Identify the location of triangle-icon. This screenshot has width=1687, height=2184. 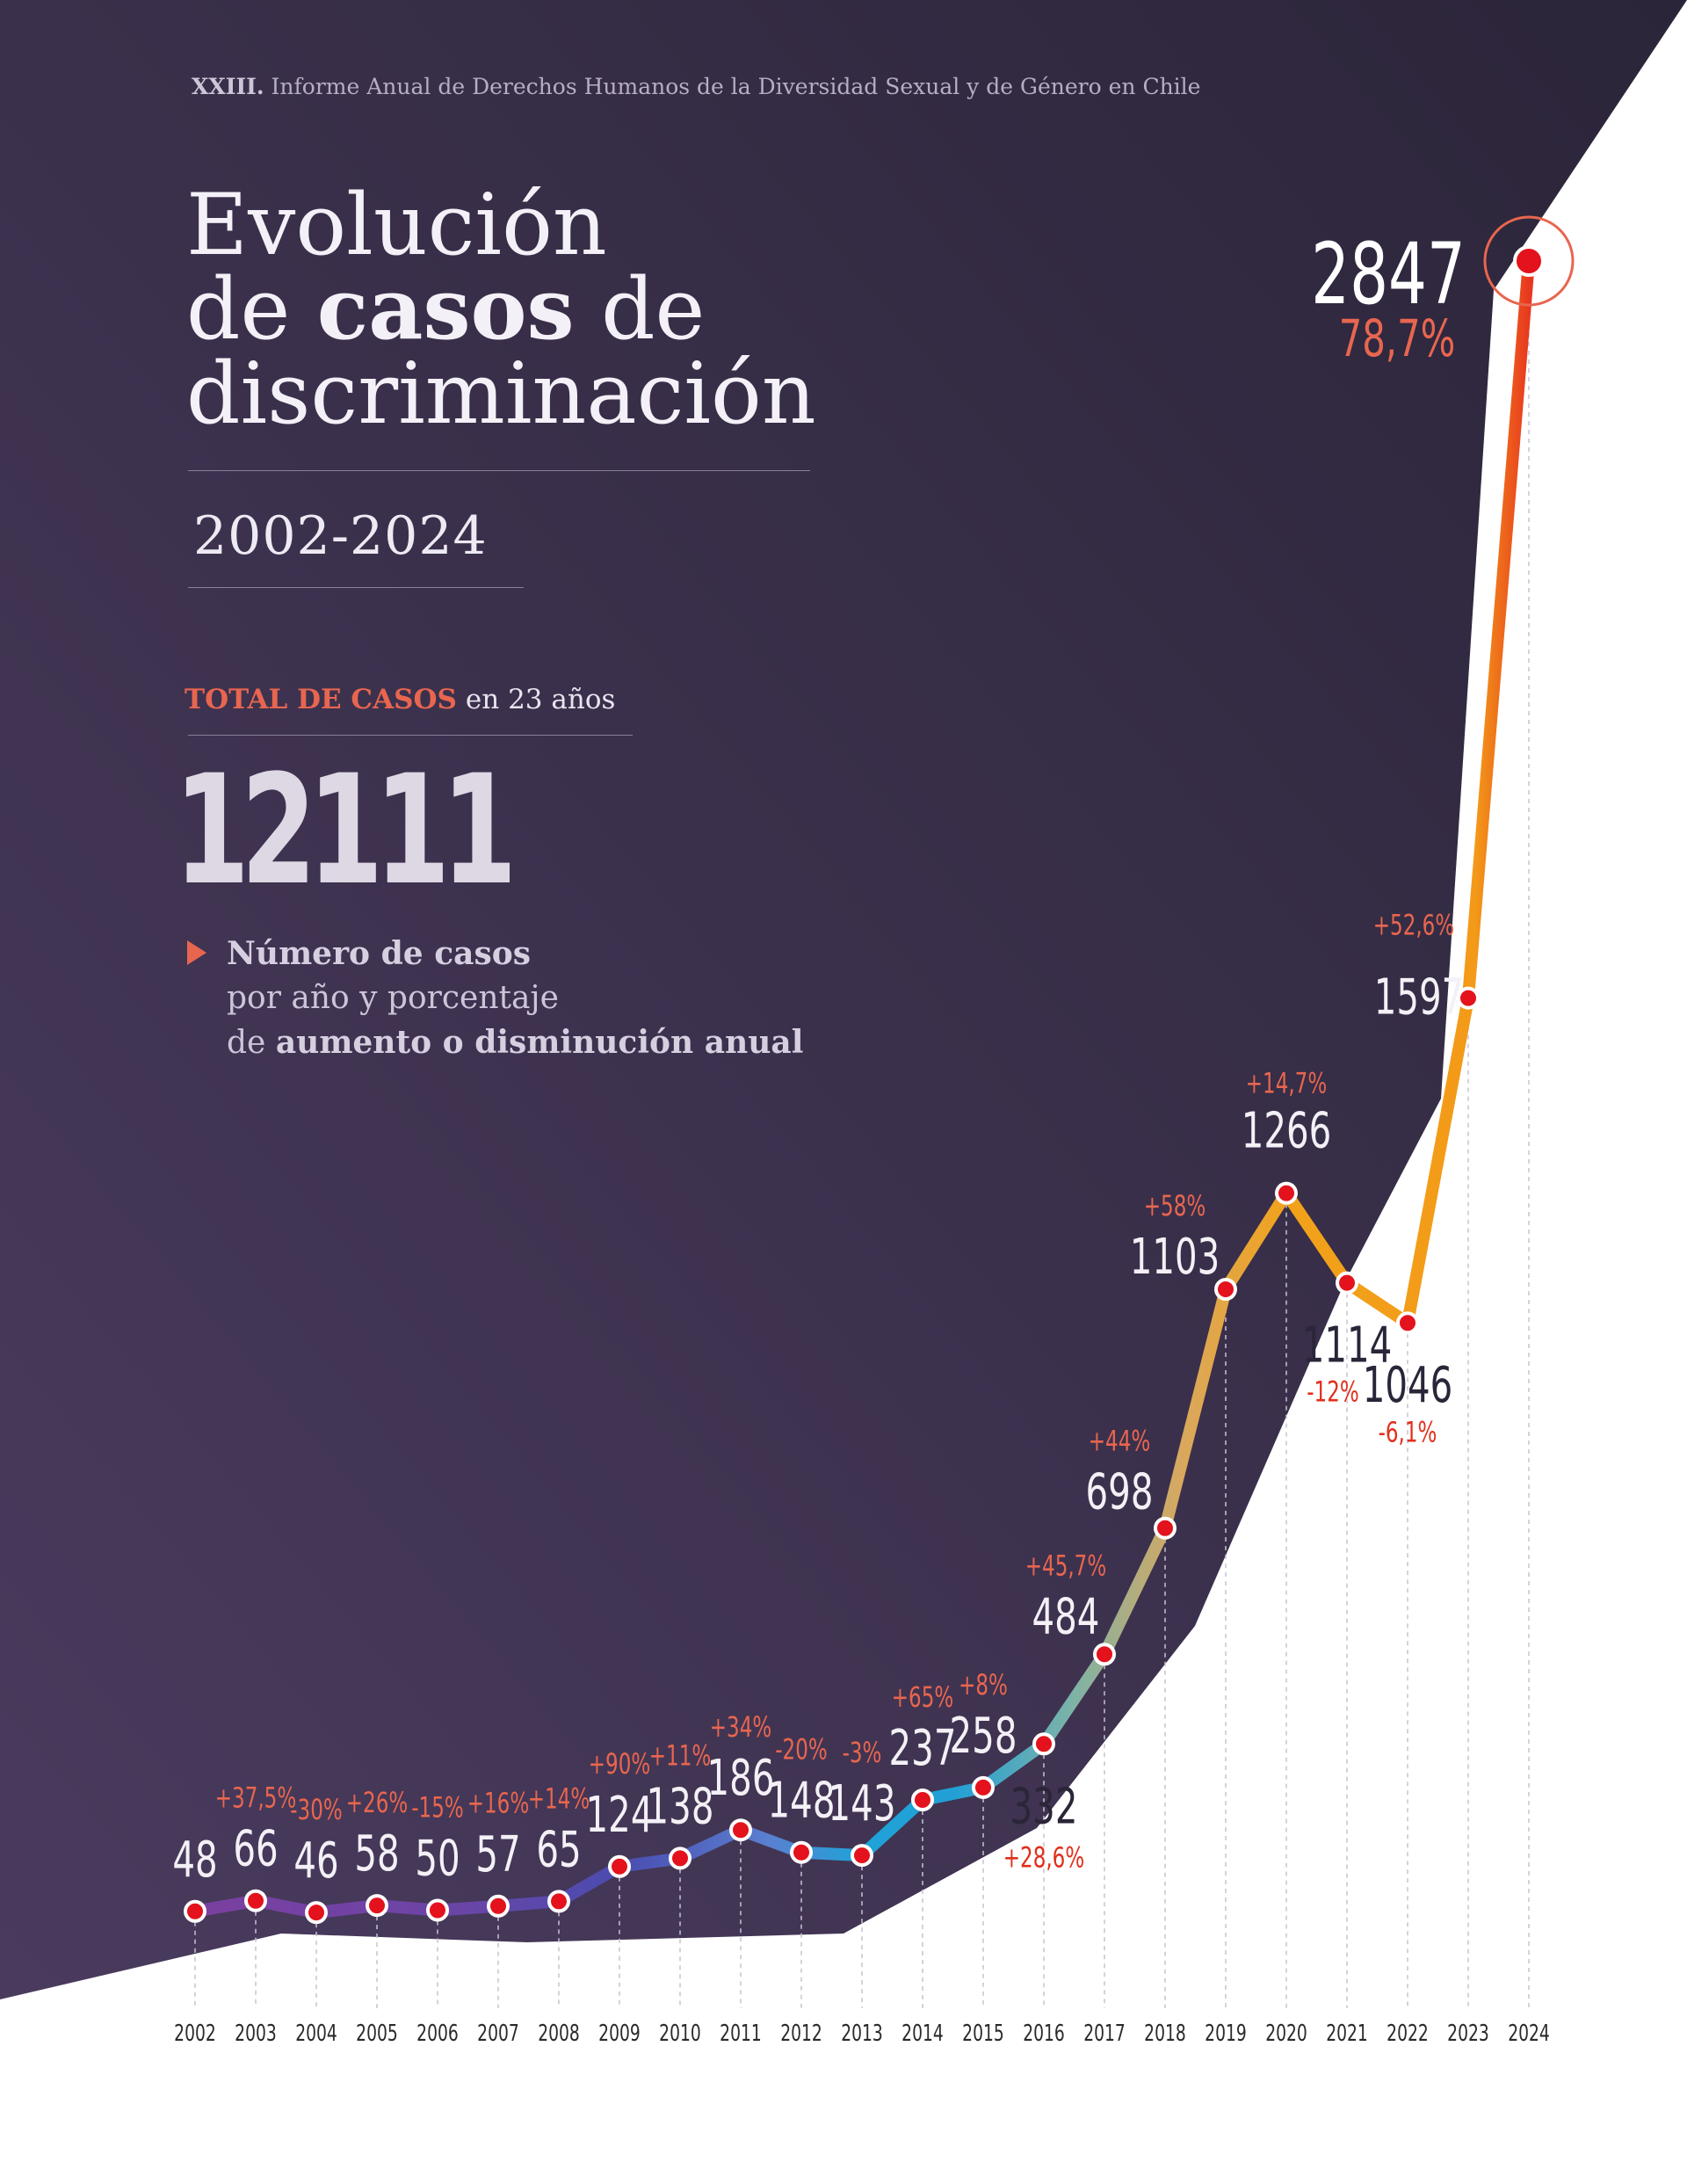
(196, 952).